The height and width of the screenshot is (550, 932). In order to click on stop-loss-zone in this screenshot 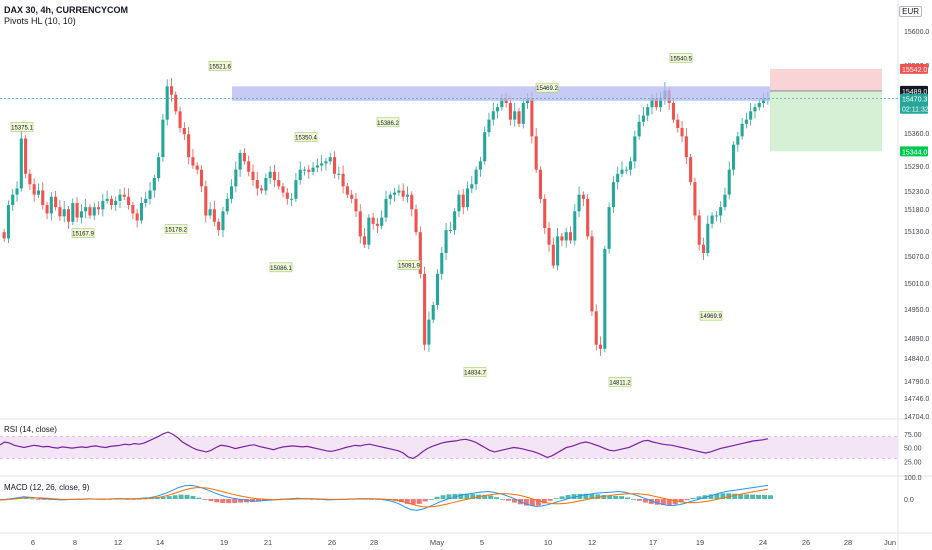, I will do `click(826, 79)`.